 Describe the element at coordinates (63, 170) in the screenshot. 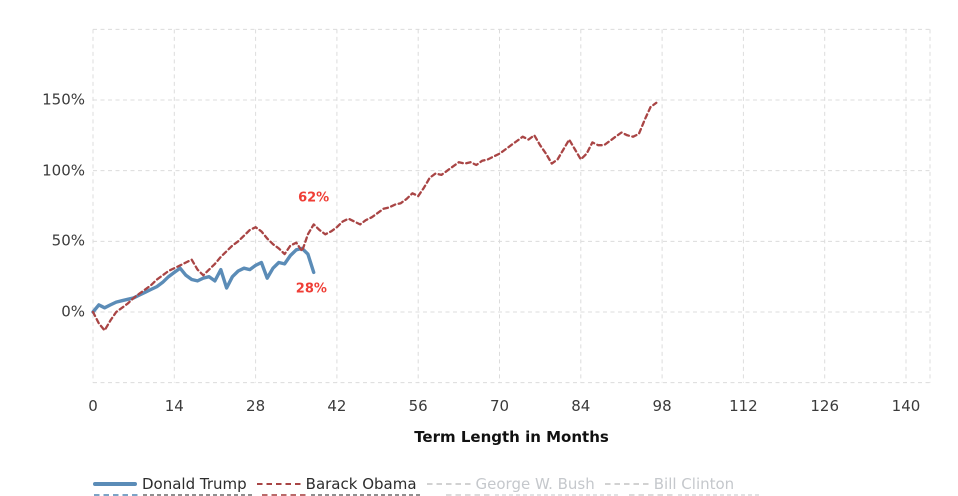

I see `y-tick-label: 100%` at that location.